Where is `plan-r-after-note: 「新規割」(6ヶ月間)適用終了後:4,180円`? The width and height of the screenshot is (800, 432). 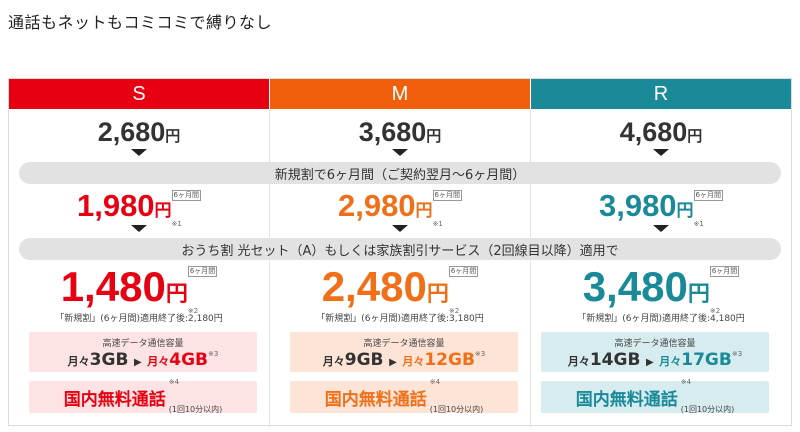
plan-r-after-note: 「新規割」(6ヶ月間)適用終了後:4,180円 is located at coordinates (661, 319).